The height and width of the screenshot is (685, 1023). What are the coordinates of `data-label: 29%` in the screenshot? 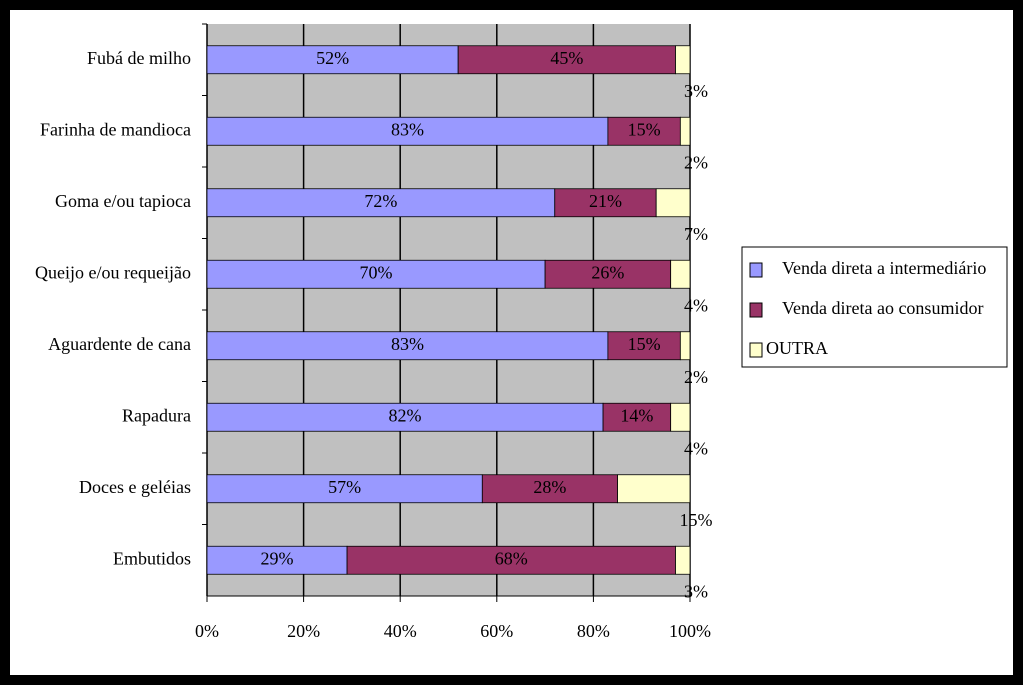 It's located at (277, 558).